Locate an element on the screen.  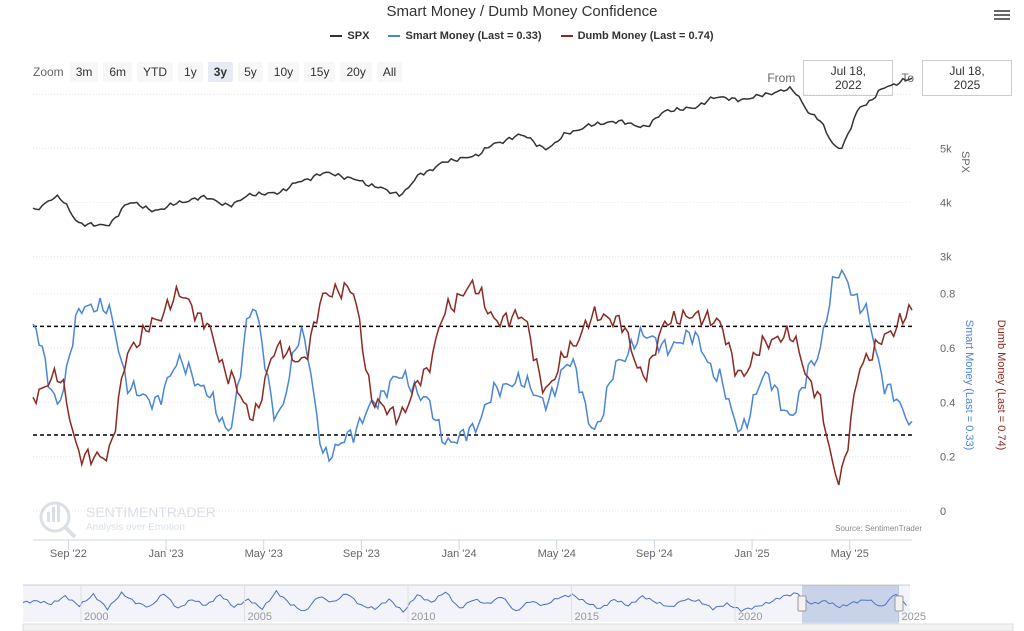
zoom-6m-button: 6m is located at coordinates (118, 72).